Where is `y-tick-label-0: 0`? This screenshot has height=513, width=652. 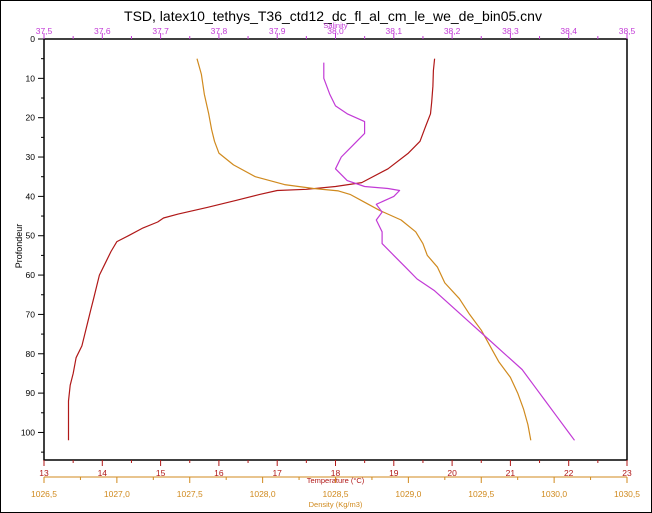
y-tick-label-0: 0 is located at coordinates (32, 39).